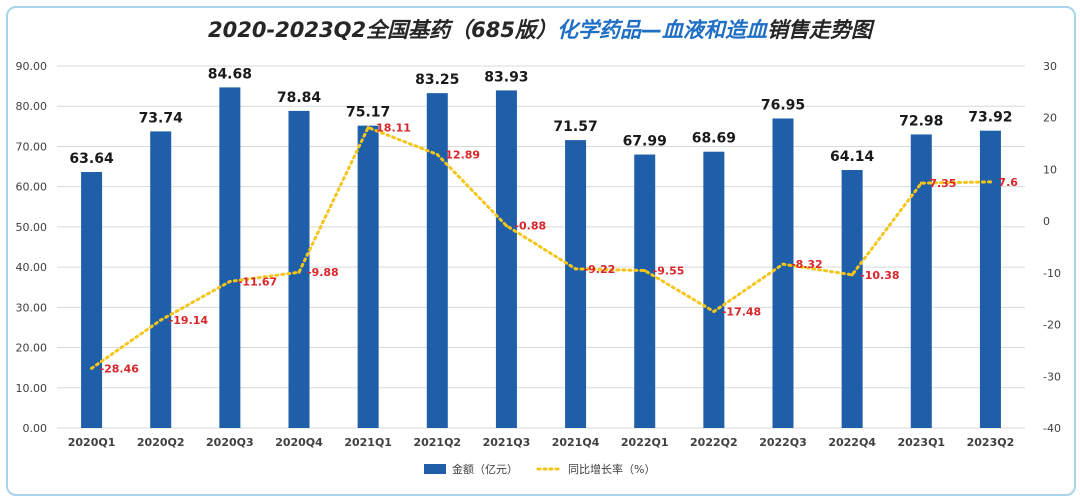  Describe the element at coordinates (600, 269) in the screenshot. I see `growth-value-label: -9.22` at that location.